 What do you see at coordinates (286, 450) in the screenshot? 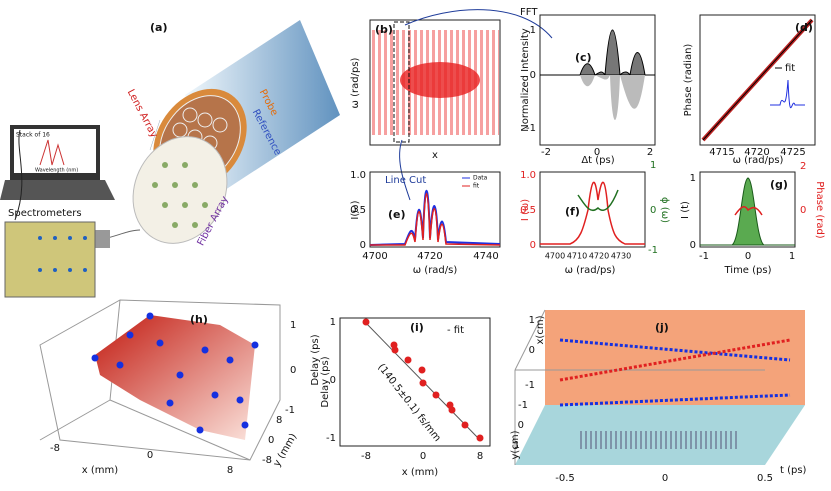
I see `y-label: y (mm)` at bounding box center [286, 450].